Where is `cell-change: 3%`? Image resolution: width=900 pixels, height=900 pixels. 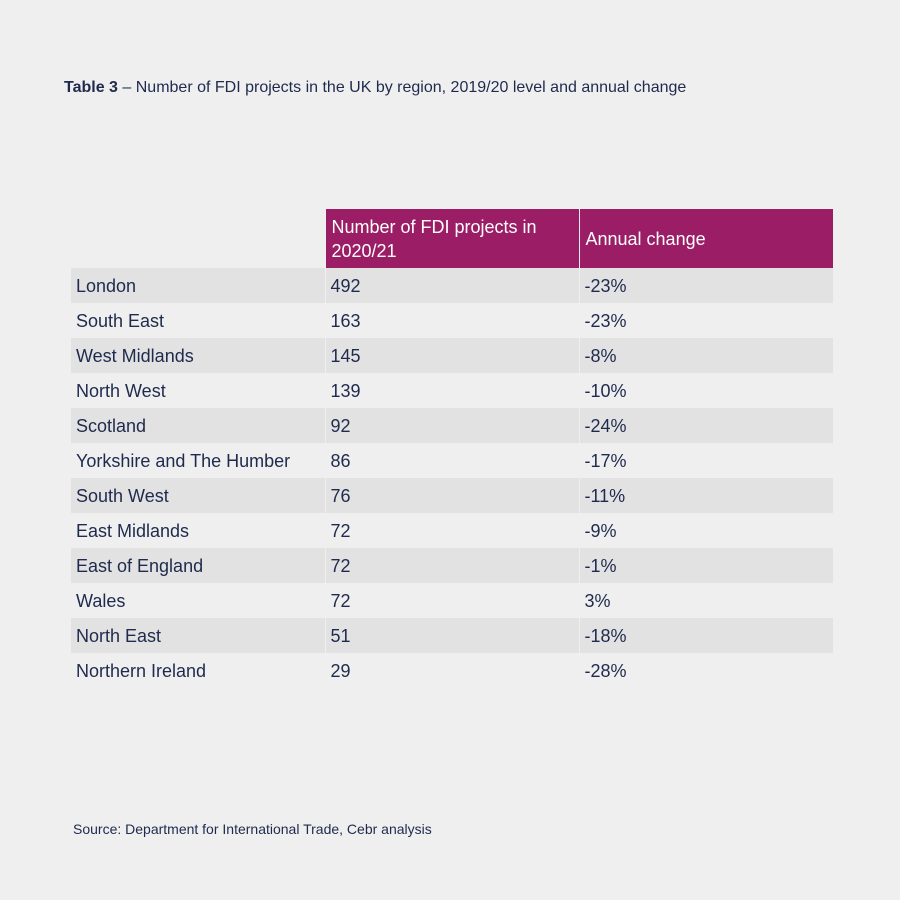
cell-change: 3% is located at coordinates (705, 600).